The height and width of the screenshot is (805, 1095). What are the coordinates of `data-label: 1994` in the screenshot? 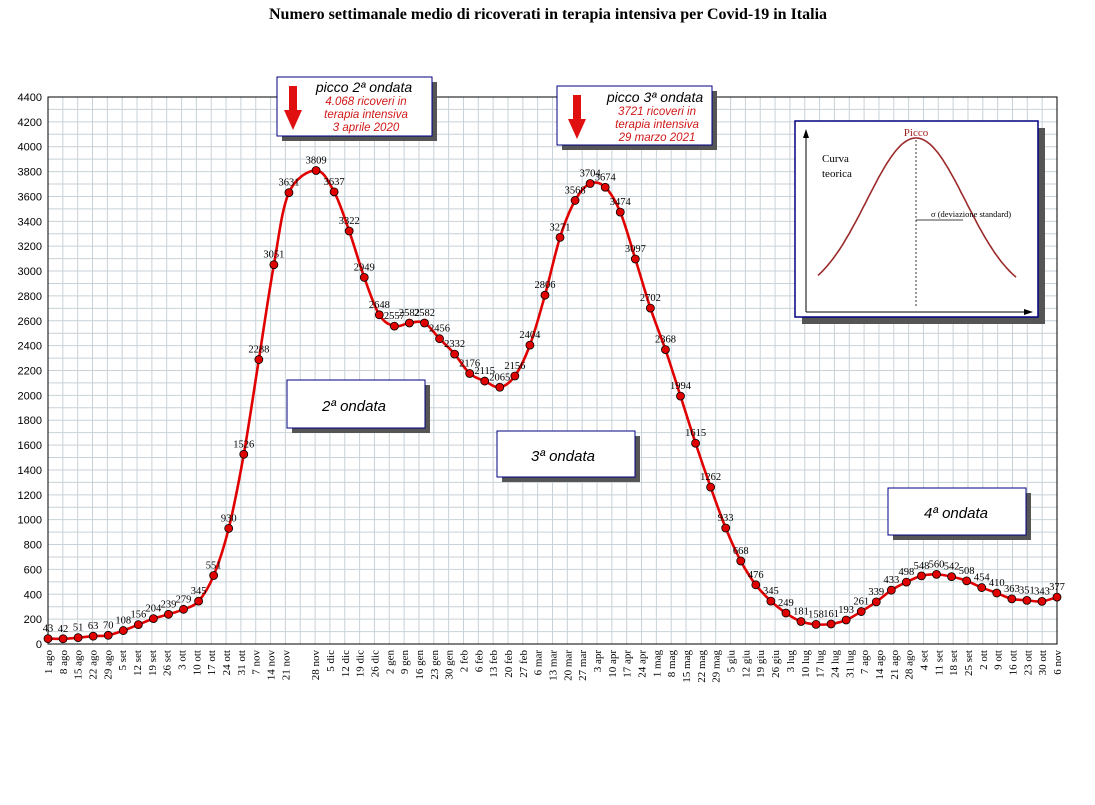 It's located at (681, 386).